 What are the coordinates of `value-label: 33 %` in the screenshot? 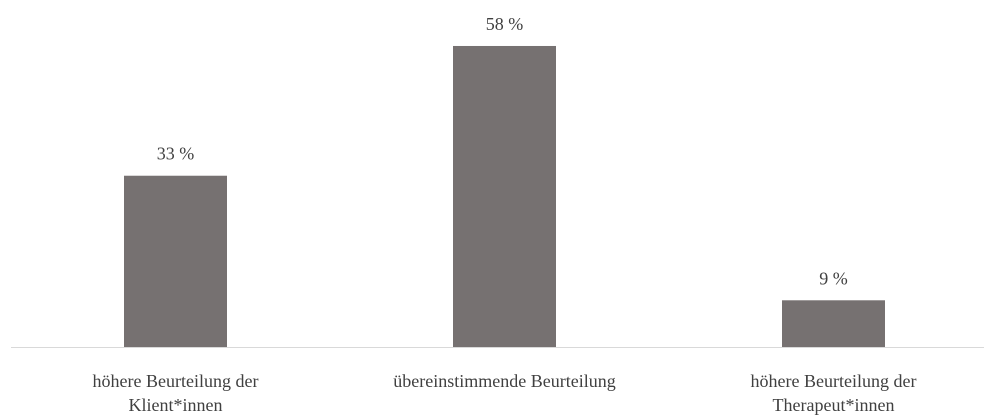 It's located at (176, 154).